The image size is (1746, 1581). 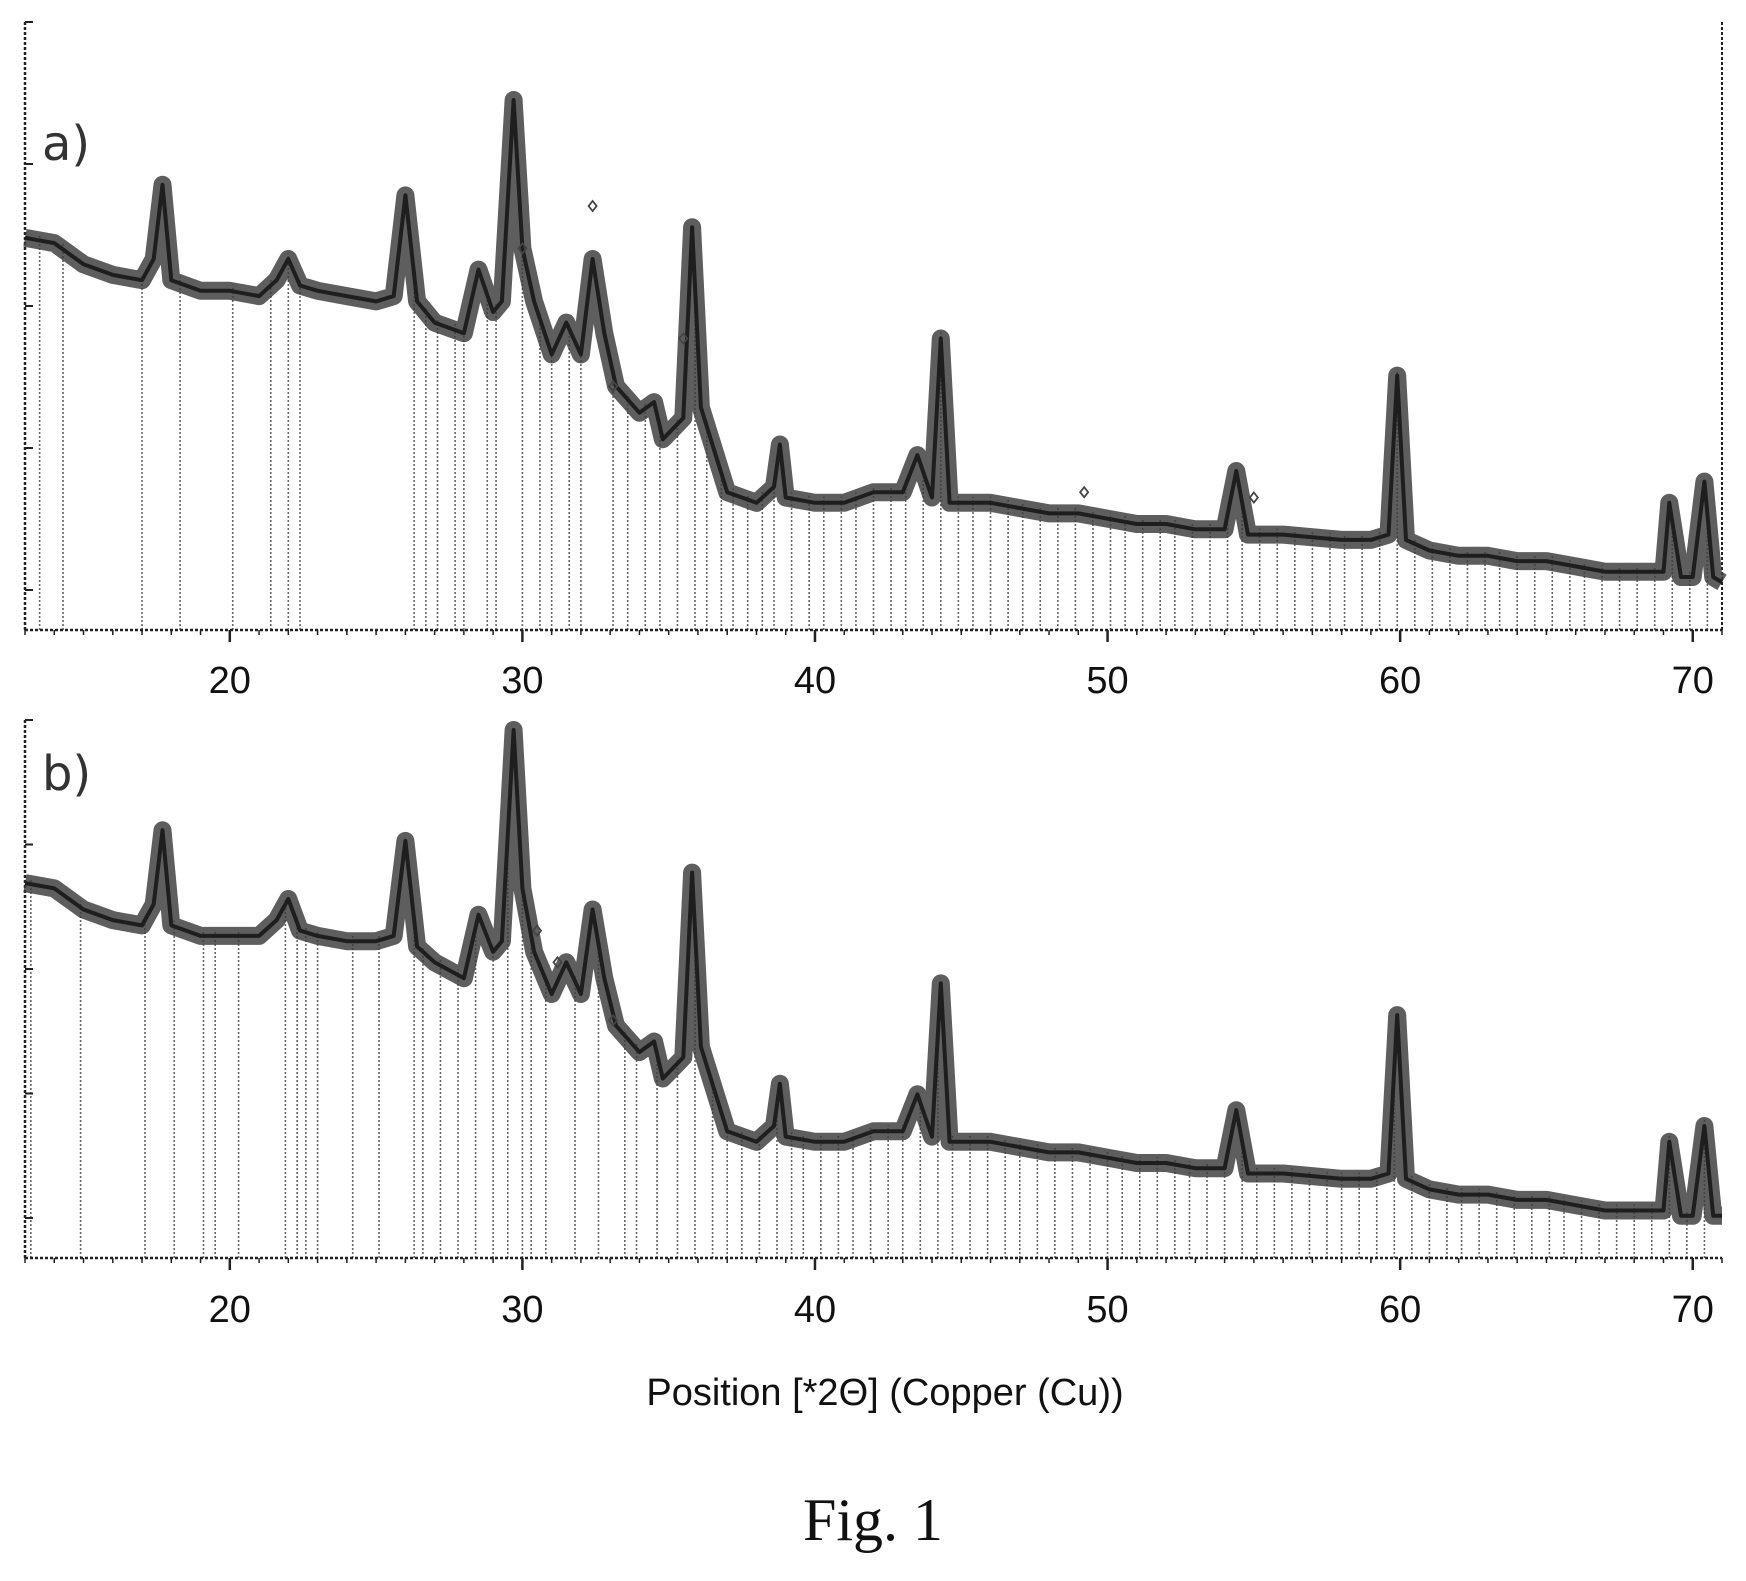 What do you see at coordinates (230, 1310) in the screenshot?
I see `panel-b-tick-label: 20` at bounding box center [230, 1310].